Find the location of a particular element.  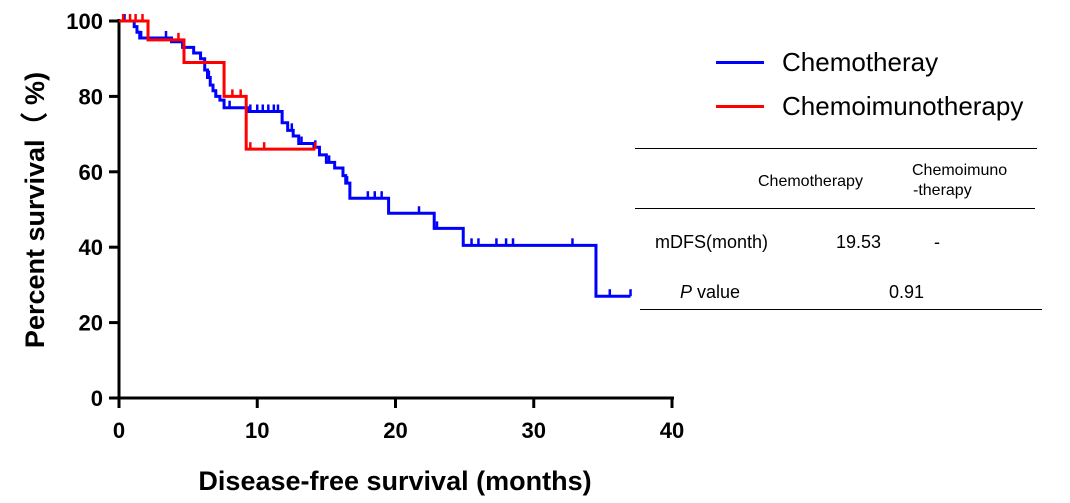

y-tick-label: 100 is located at coordinates (84, 21).